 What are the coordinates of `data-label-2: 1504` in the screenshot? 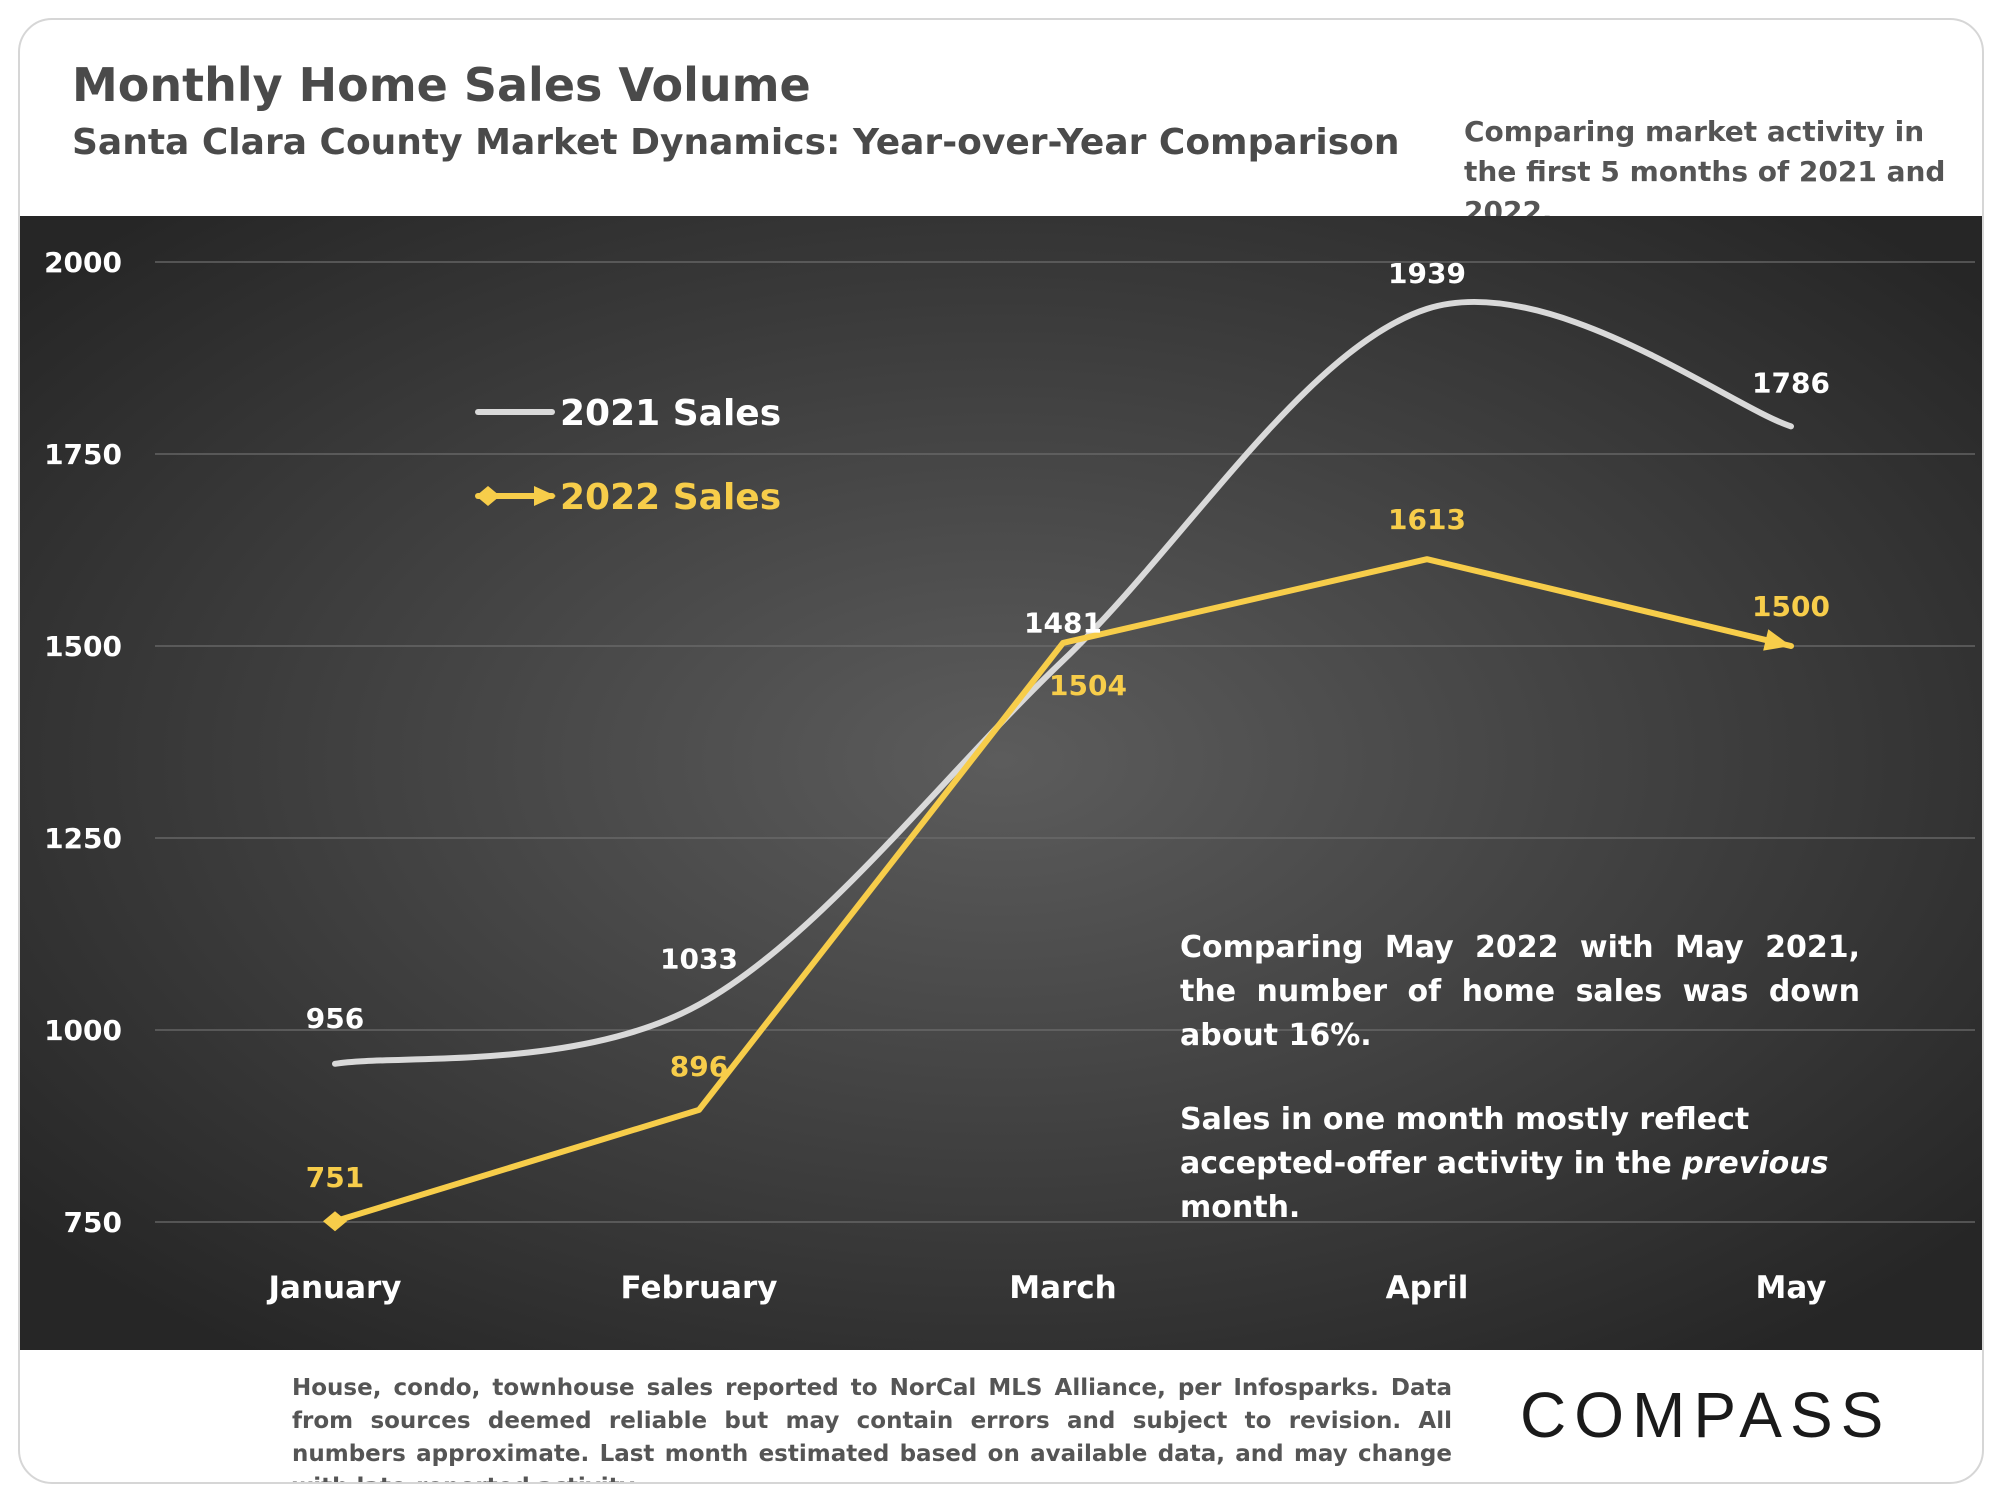 It's located at (1088, 685).